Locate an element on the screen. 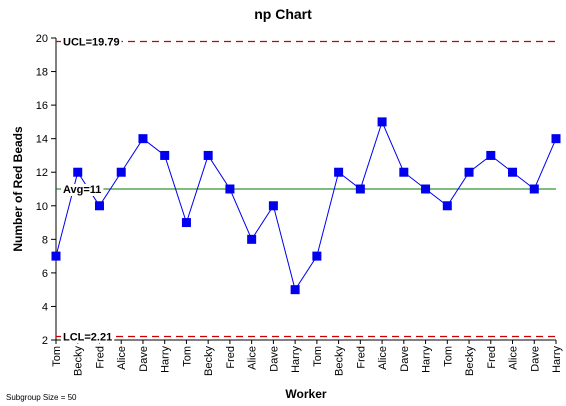 The image size is (566, 406). chart-title: np Chart is located at coordinates (283, 14).